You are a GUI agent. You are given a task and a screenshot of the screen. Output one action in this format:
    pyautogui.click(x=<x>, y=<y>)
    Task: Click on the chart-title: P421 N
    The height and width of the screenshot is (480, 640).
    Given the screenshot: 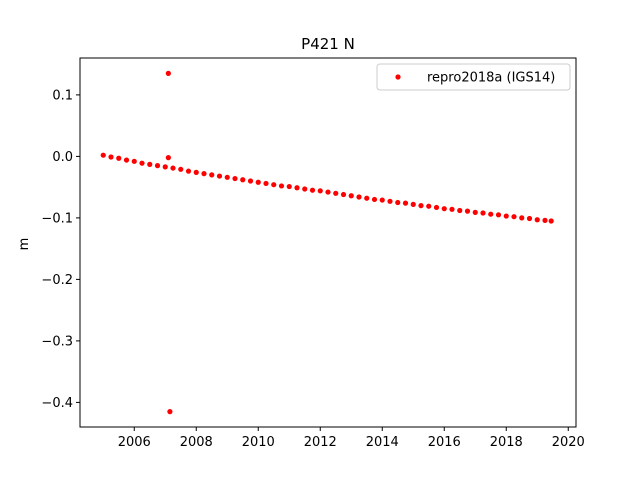 What is the action you would take?
    pyautogui.click(x=328, y=44)
    